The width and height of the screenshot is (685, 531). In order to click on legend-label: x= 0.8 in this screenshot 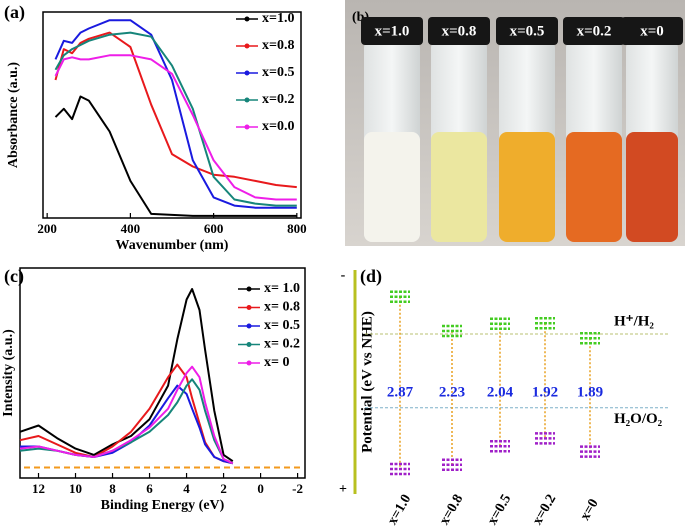, I will do `click(282, 307)`.